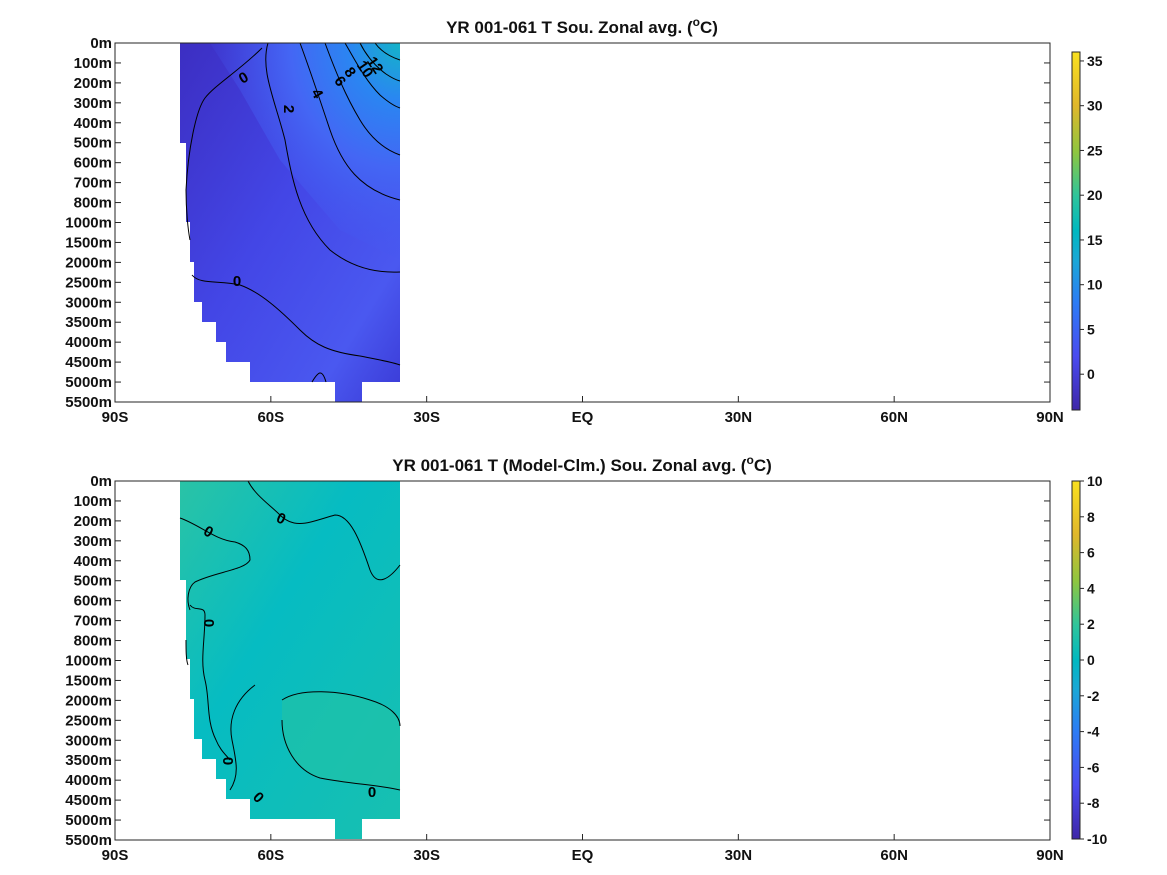 This screenshot has width=1167, height=875. Describe the element at coordinates (374, 65) in the screenshot. I see `panel1-contour-label: 12` at that location.